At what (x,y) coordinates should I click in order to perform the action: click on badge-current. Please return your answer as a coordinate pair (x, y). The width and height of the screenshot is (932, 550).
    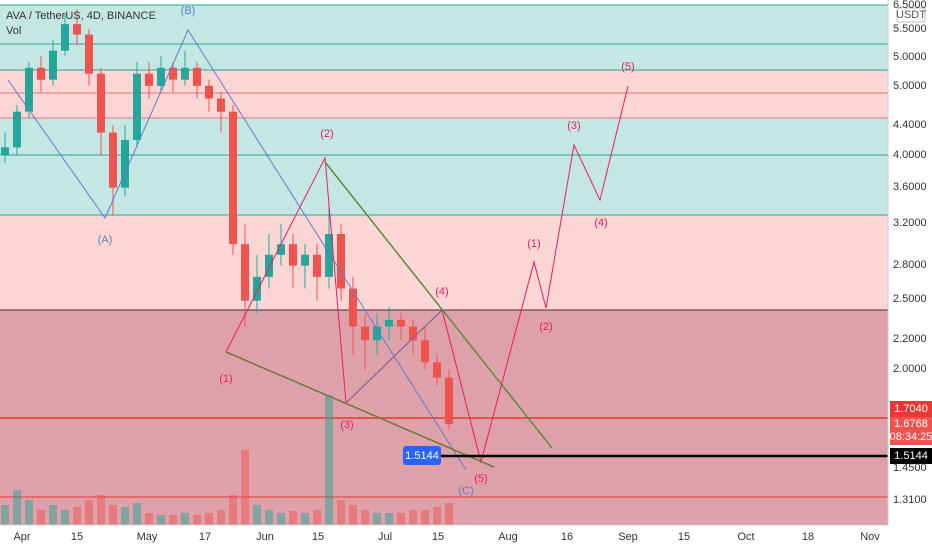
    Looking at the image, I should click on (911, 431).